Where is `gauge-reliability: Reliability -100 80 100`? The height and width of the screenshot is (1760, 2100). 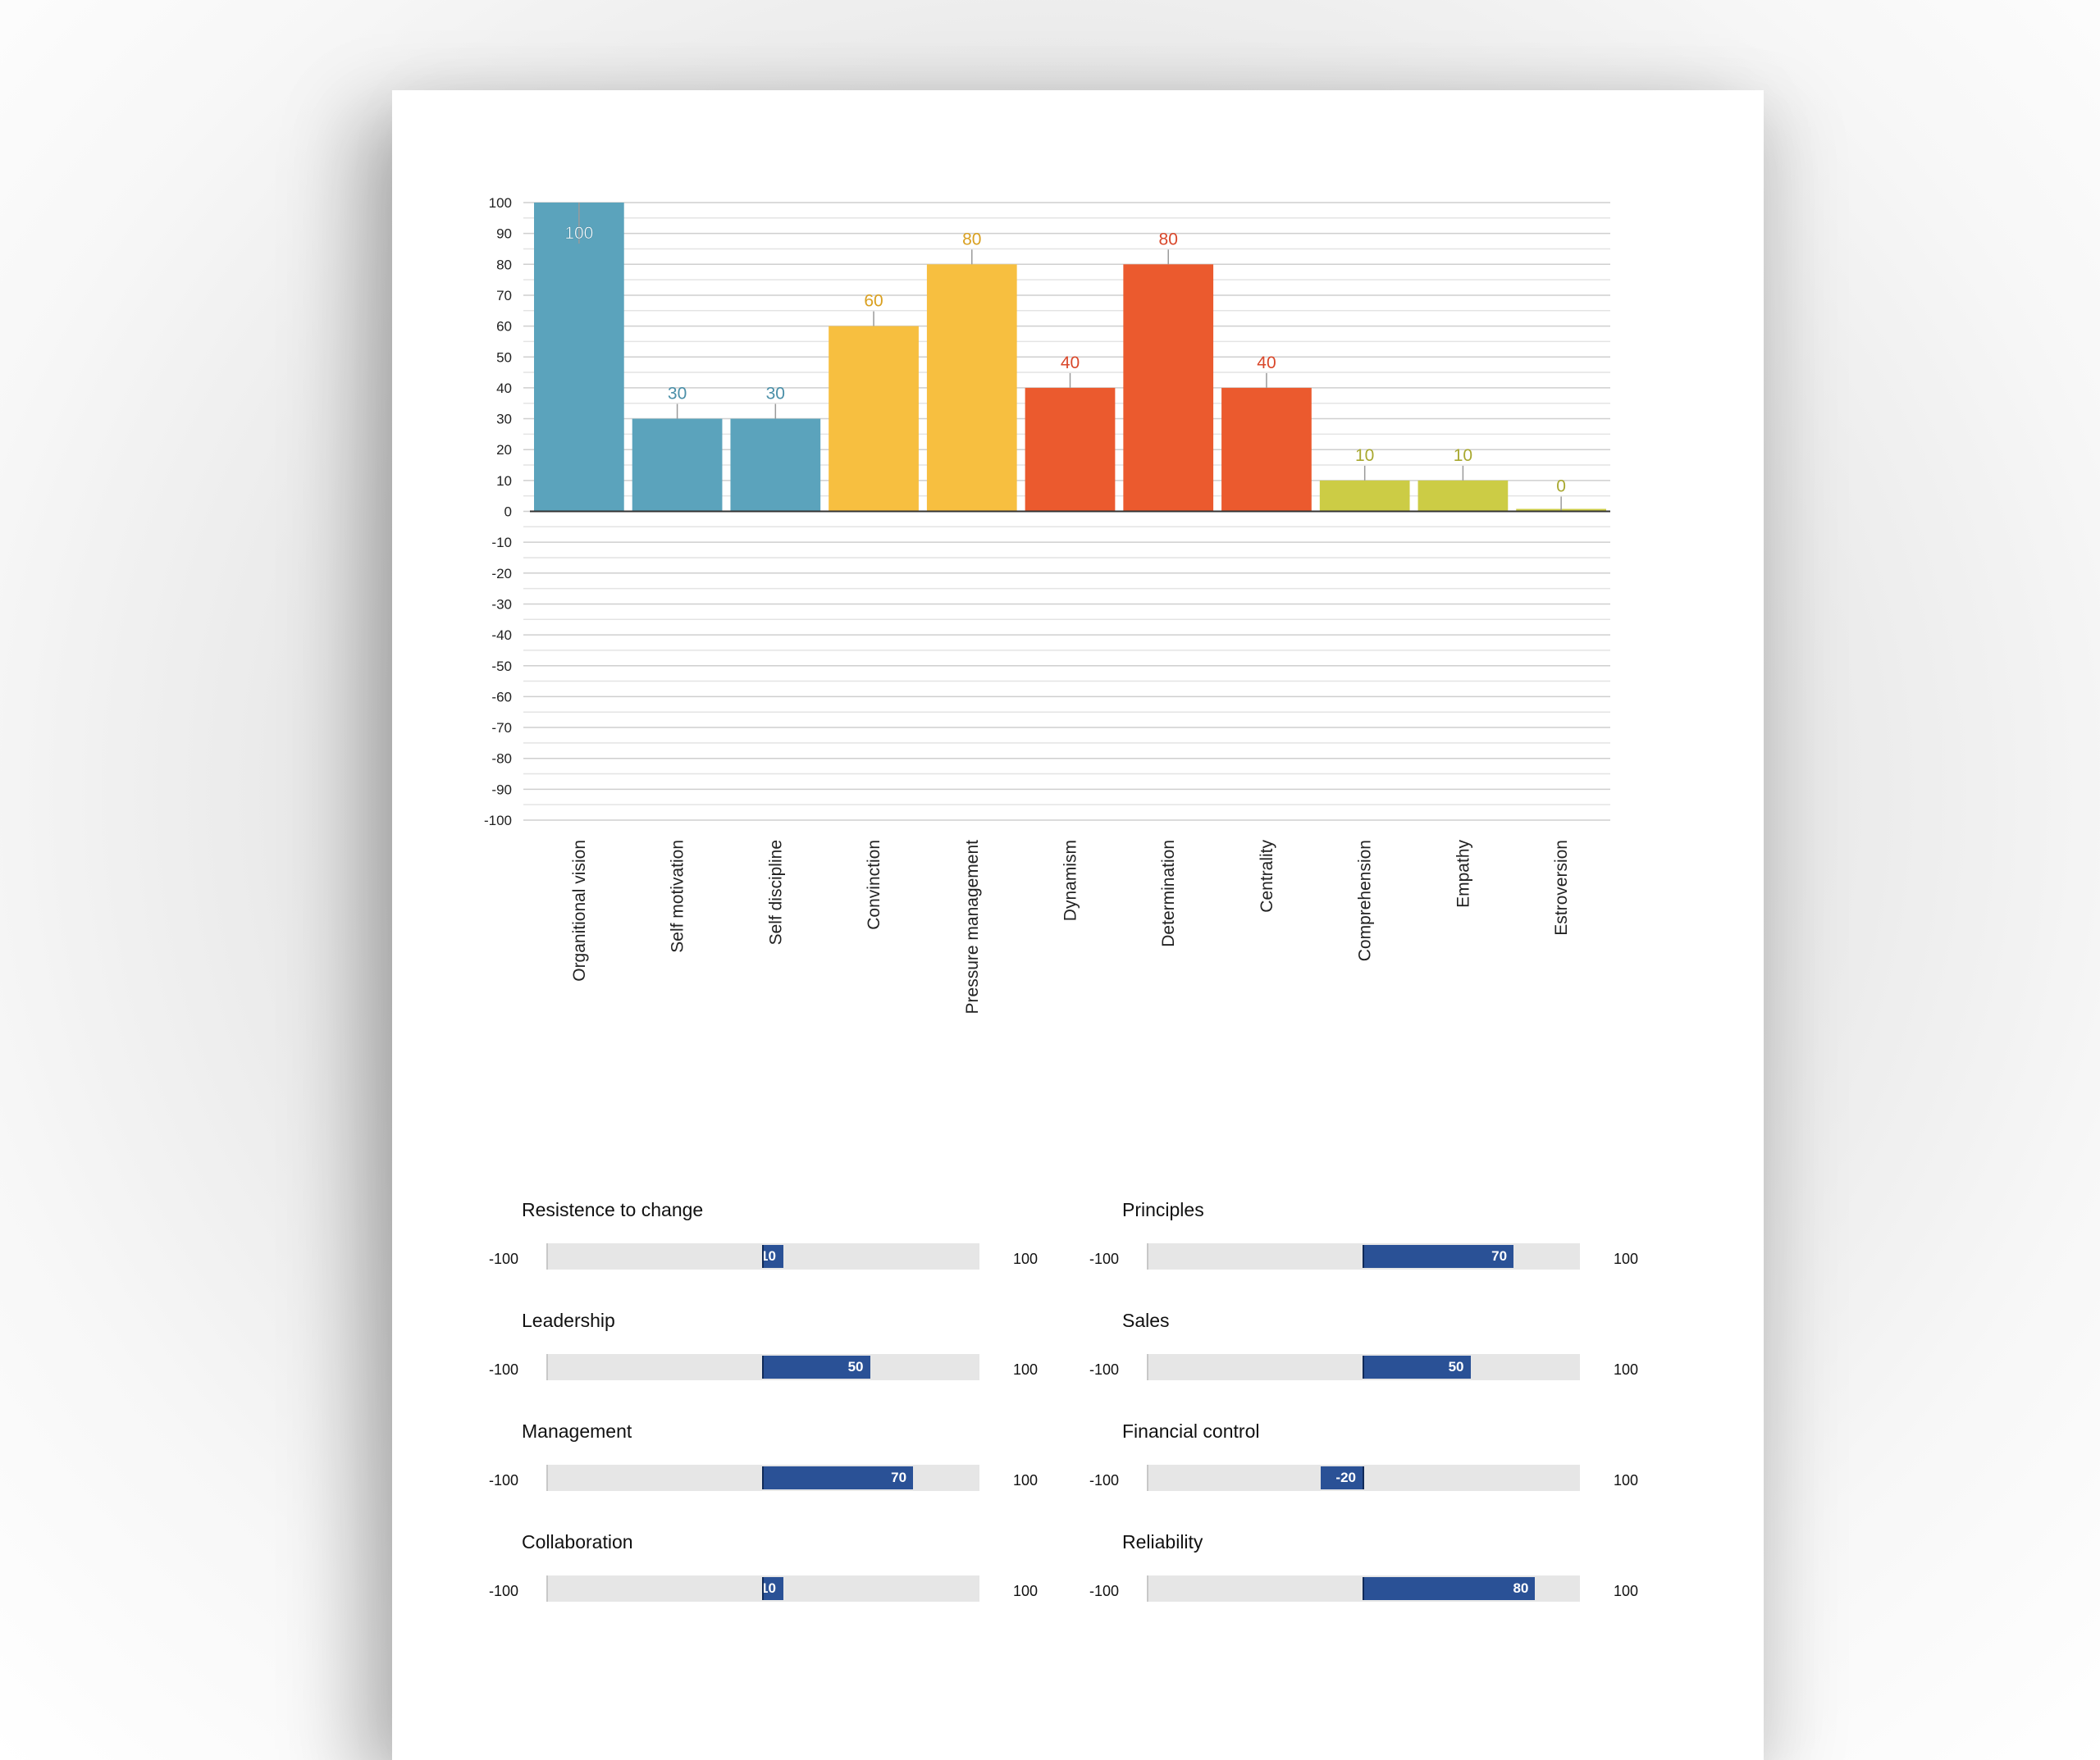
gauge-reliability: Reliability -100 80 100 is located at coordinates (1401, 1580).